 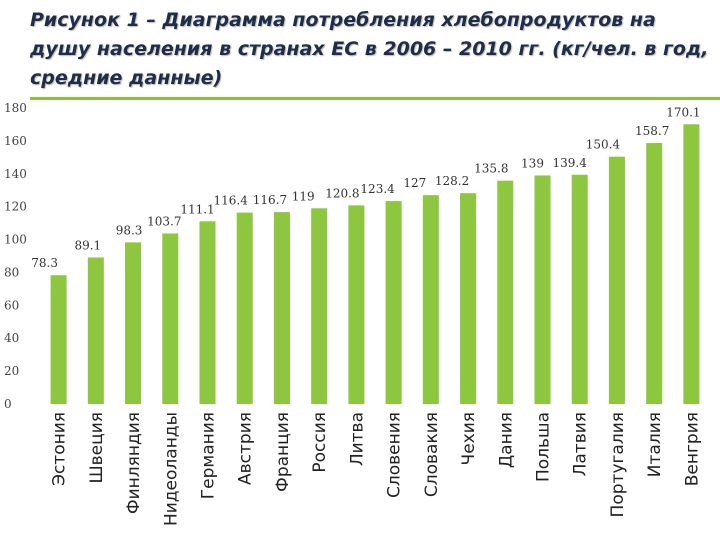 What do you see at coordinates (15, 240) in the screenshot?
I see `y-tick-label: 100` at bounding box center [15, 240].